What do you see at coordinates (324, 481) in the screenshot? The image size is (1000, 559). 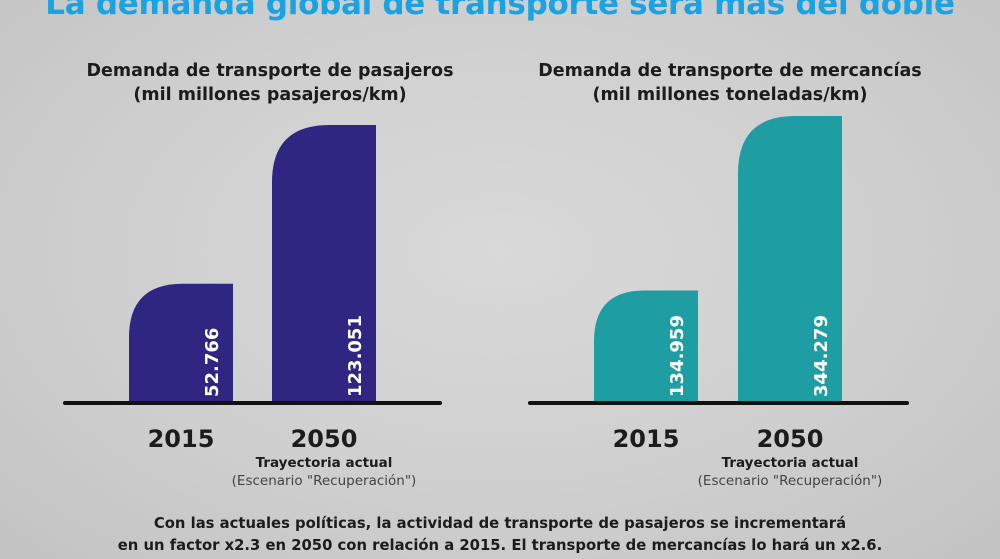 I see `passenger-category-note-line-2: (Escenario "Recuperación")` at bounding box center [324, 481].